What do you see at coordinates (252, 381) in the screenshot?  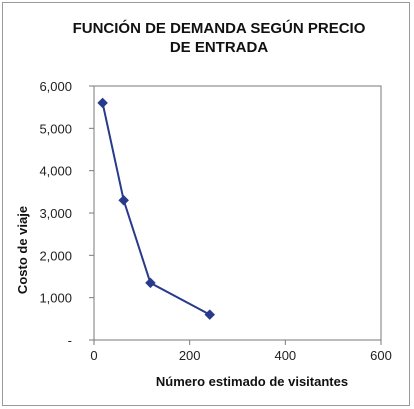 I see `x-axis-title: Número estimado de visitantes` at bounding box center [252, 381].